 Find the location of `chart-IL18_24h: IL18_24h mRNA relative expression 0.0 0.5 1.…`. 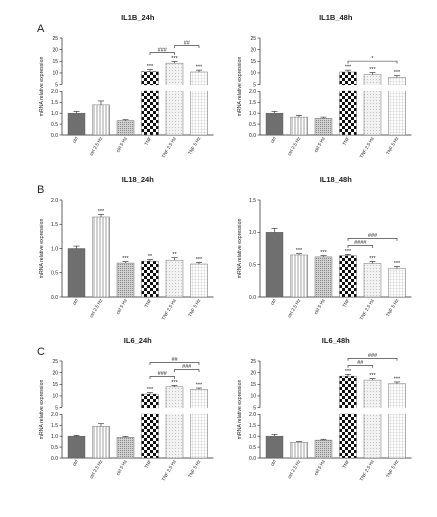

chart-IL18_24h: IL18_24h mRNA relative expression 0.0 0.5 1.… is located at coordinates (126, 248).